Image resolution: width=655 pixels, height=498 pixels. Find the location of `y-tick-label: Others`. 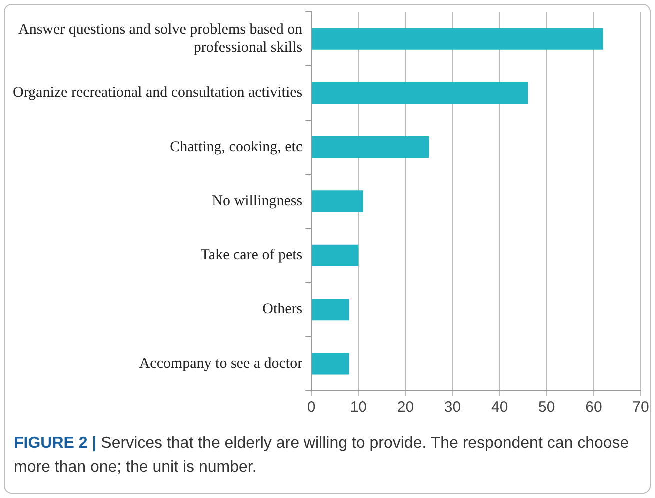

y-tick-label: Others is located at coordinates (282, 310).